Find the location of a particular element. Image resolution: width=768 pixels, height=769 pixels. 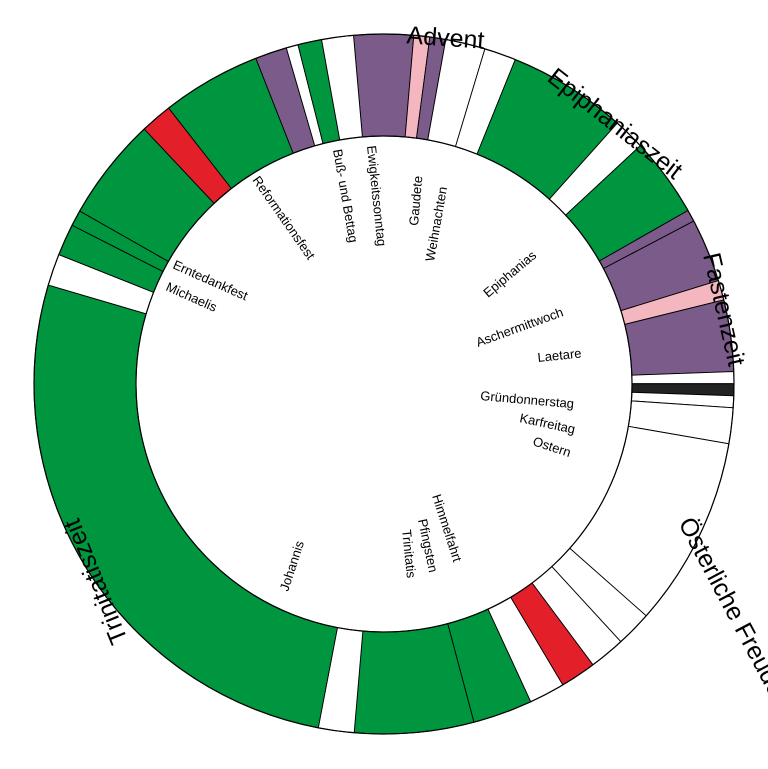

feast-label-epiphanias: Epiphanias is located at coordinates (509, 273).